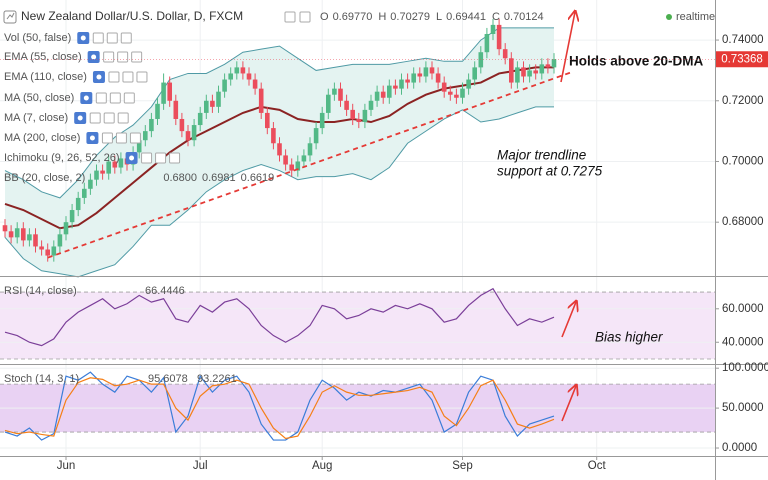 This screenshot has height=480, width=768. What do you see at coordinates (43, 57) in the screenshot?
I see `indicator-label: EMA (55, close)` at bounding box center [43, 57].